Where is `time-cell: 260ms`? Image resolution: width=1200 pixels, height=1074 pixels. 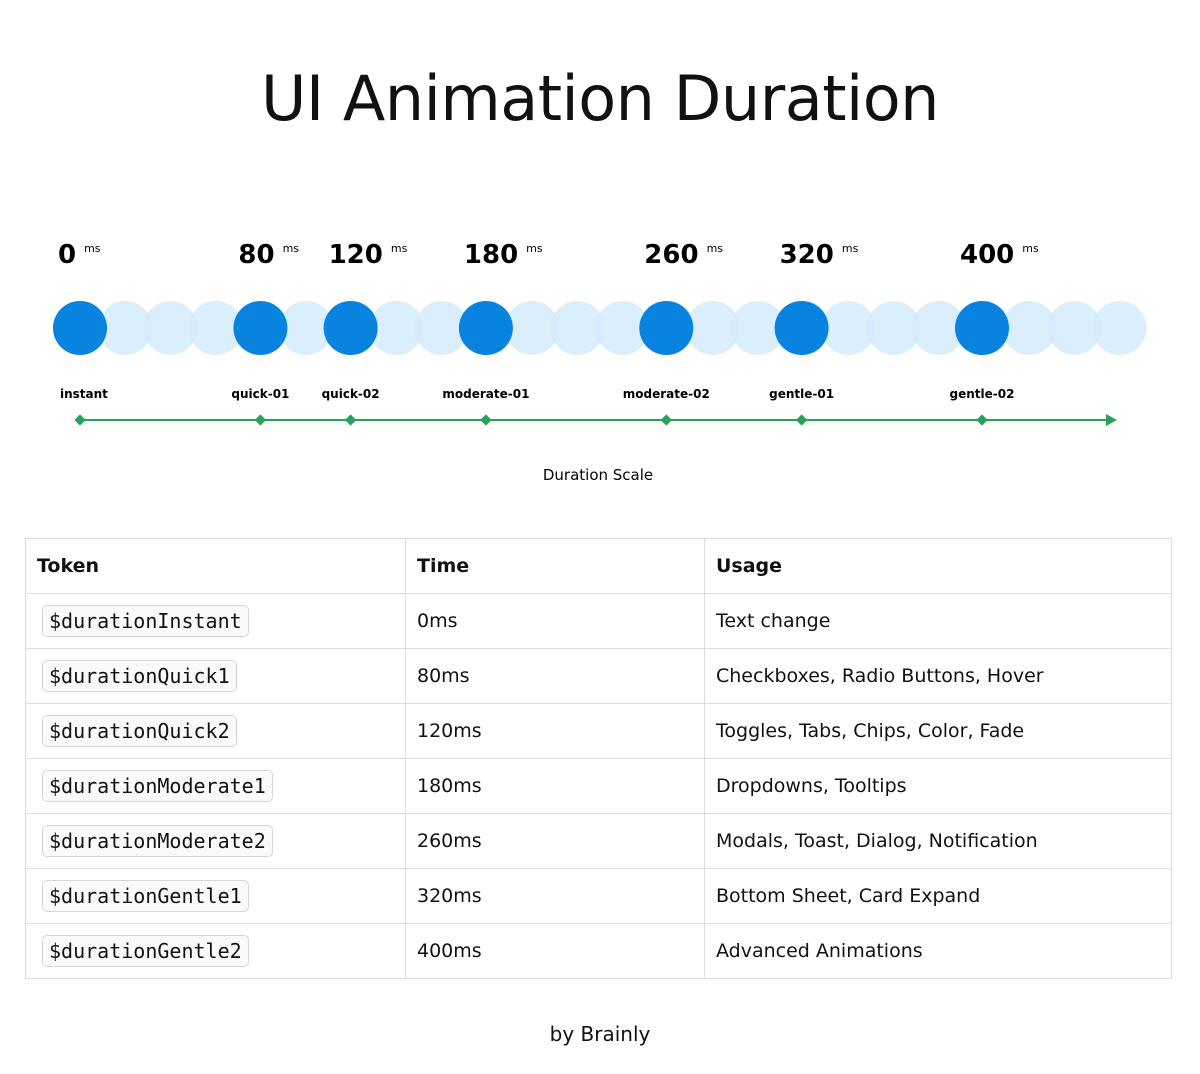 time-cell: 260ms is located at coordinates (555, 841).